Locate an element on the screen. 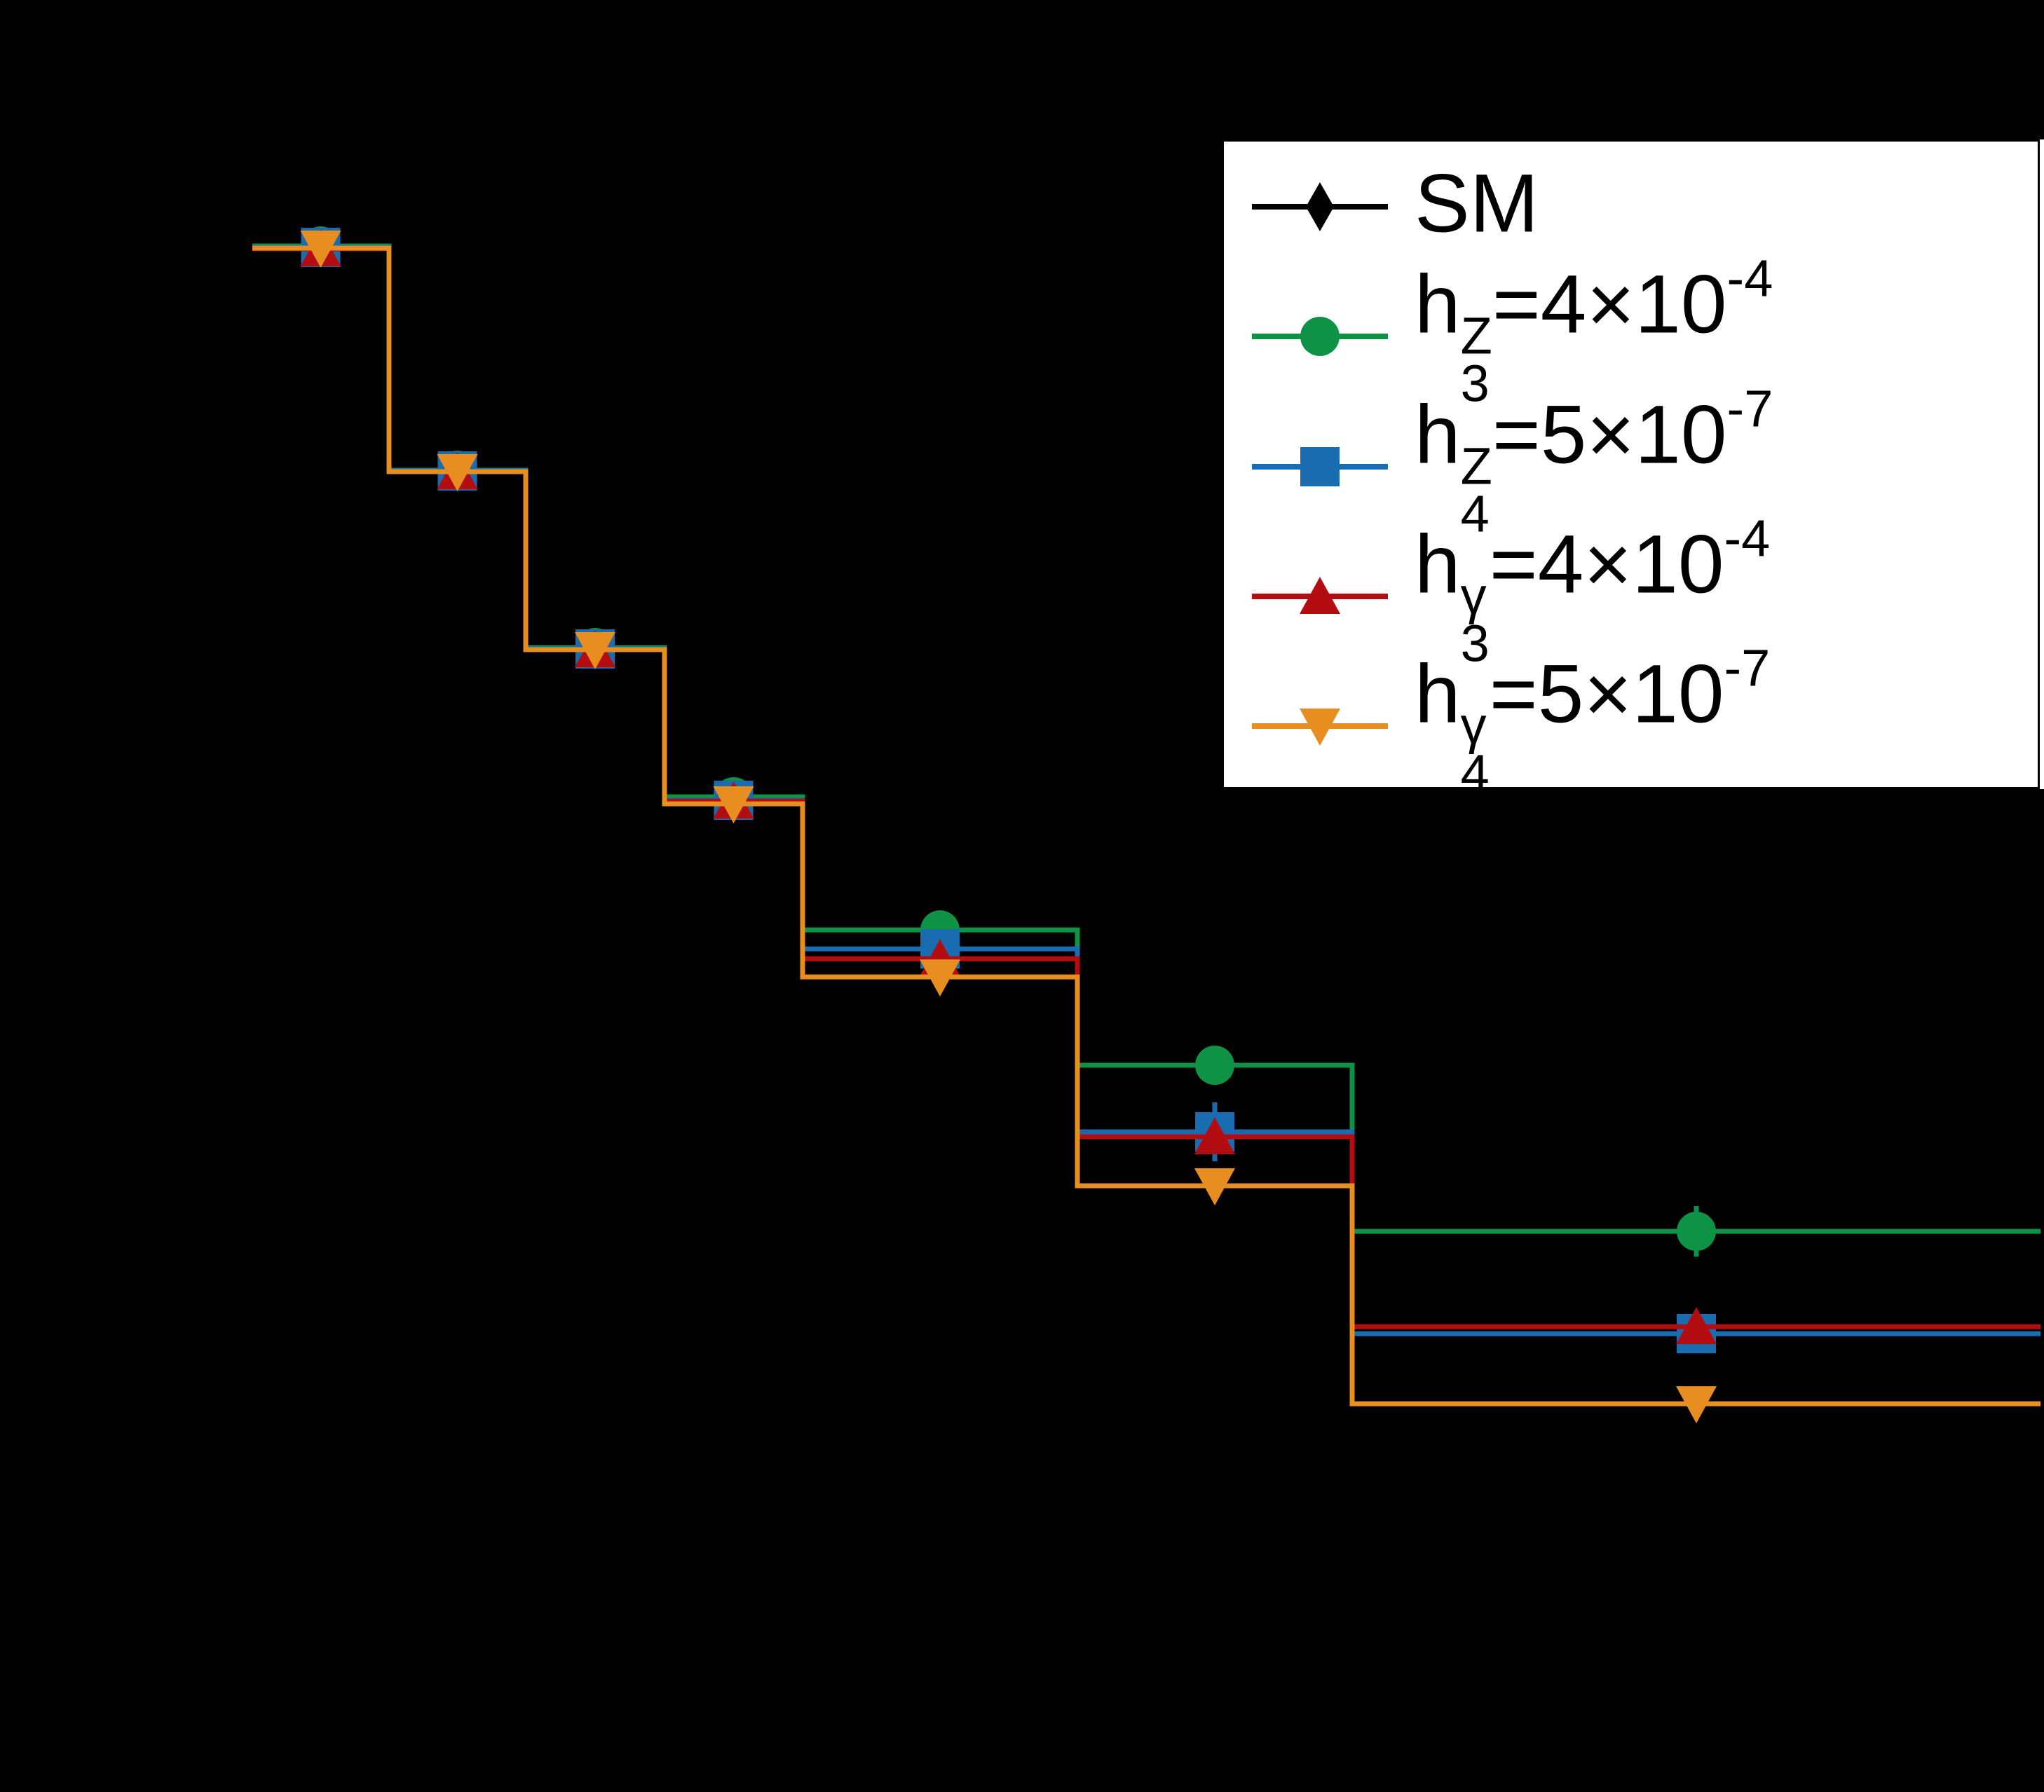 This screenshot has width=2044, height=1792. legend-label-sm: SM is located at coordinates (1477, 203).